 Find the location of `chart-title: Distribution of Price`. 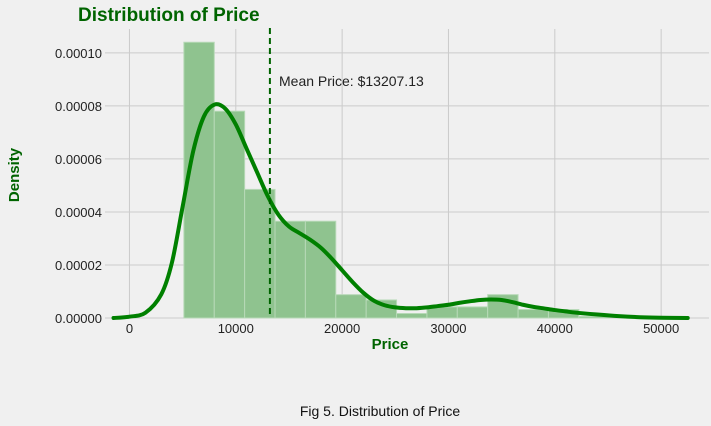

chart-title: Distribution of Price is located at coordinates (169, 15).